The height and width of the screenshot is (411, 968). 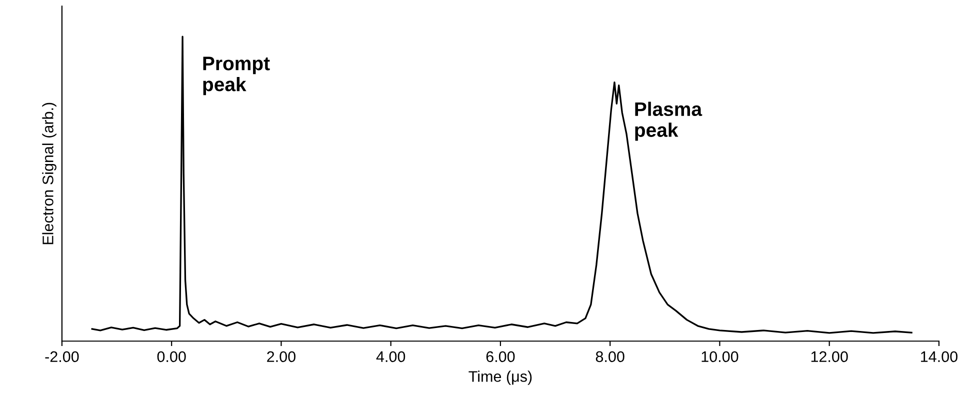 What do you see at coordinates (281, 356) in the screenshot?
I see `x-tick-label: 2.00` at bounding box center [281, 356].